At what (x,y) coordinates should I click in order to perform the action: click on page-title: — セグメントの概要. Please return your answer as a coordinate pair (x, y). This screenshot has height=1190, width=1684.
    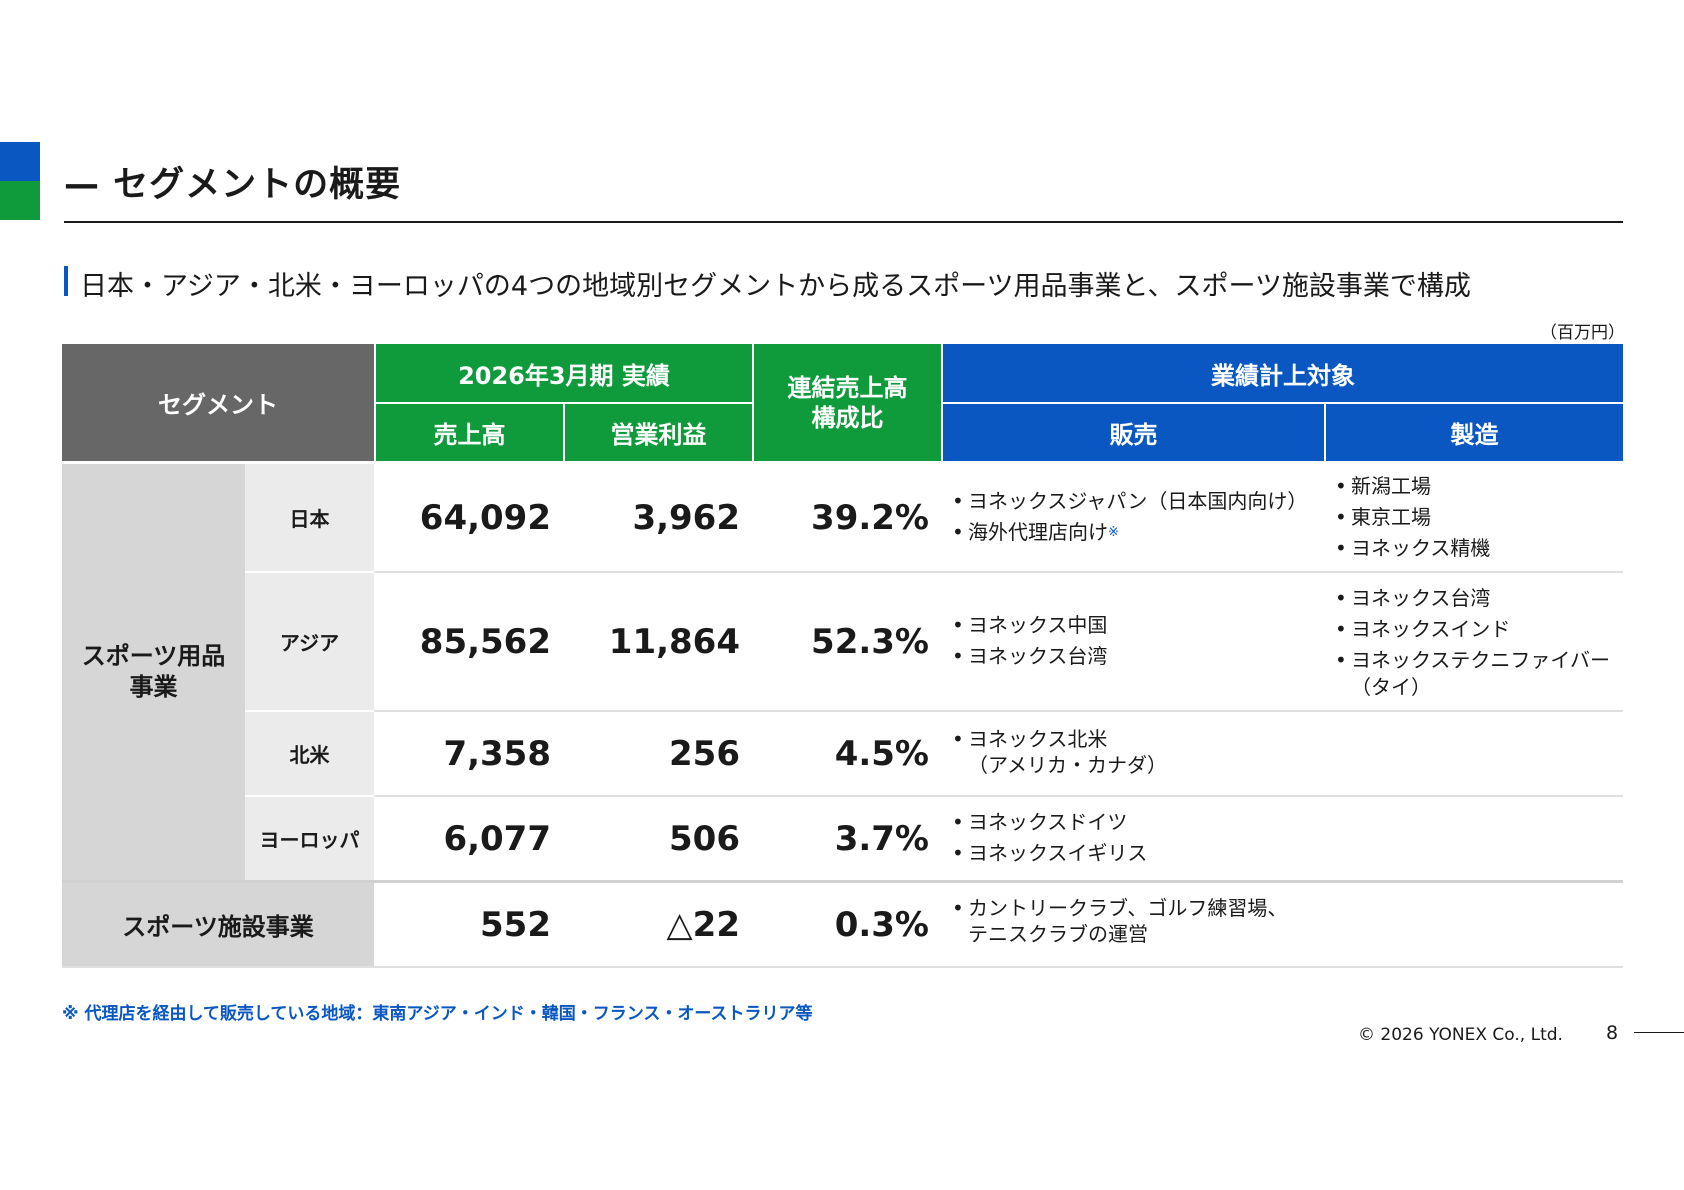
    Looking at the image, I should click on (233, 185).